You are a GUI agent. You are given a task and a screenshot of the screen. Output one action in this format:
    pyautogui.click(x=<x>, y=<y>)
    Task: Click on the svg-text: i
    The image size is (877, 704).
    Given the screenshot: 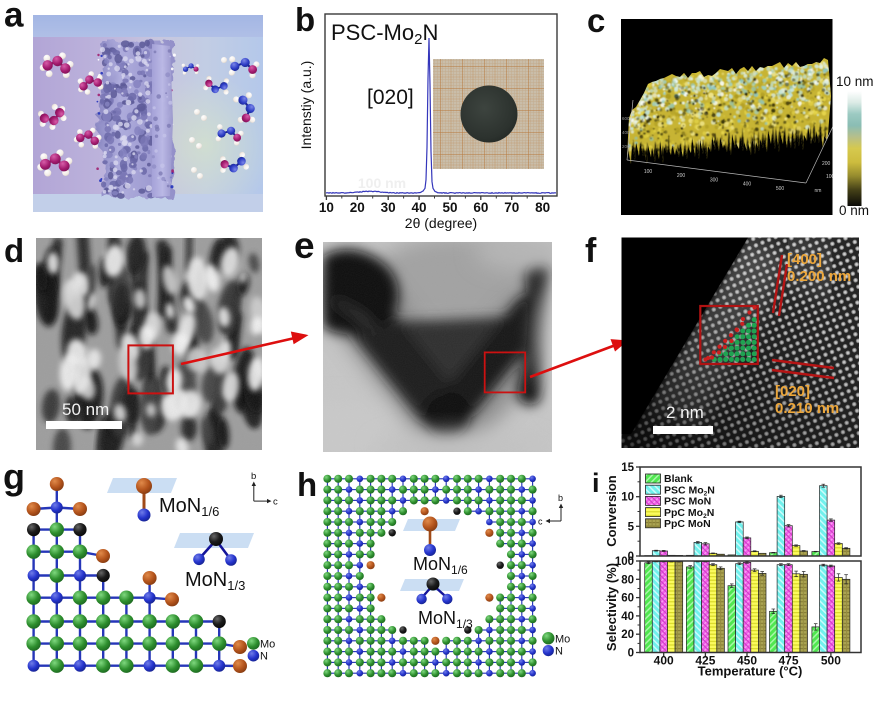 What is the action you would take?
    pyautogui.click(x=596, y=483)
    